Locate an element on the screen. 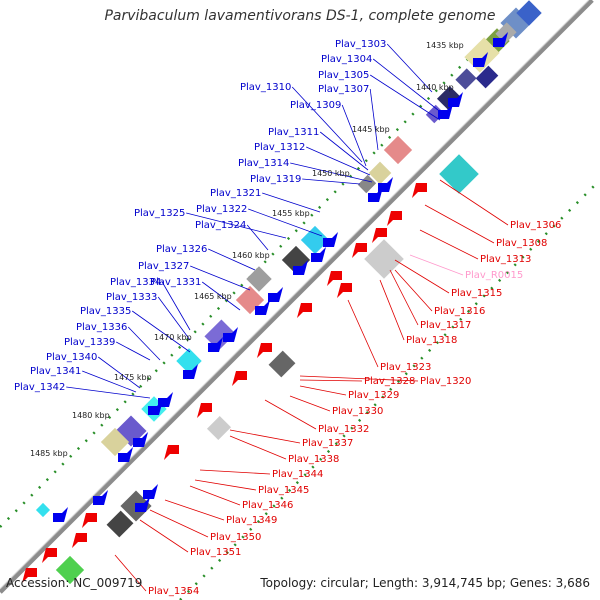 This screenshot has width=600, height=600. reverse-gene-label: Plav_1351 is located at coordinates (215, 552).